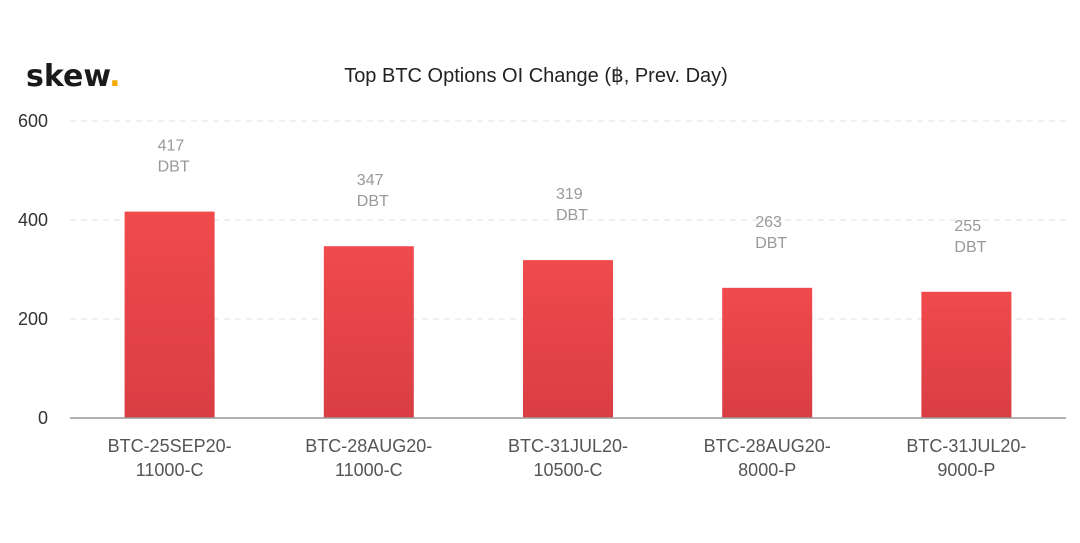  What do you see at coordinates (171, 146) in the screenshot?
I see `data-label-value: 417` at bounding box center [171, 146].